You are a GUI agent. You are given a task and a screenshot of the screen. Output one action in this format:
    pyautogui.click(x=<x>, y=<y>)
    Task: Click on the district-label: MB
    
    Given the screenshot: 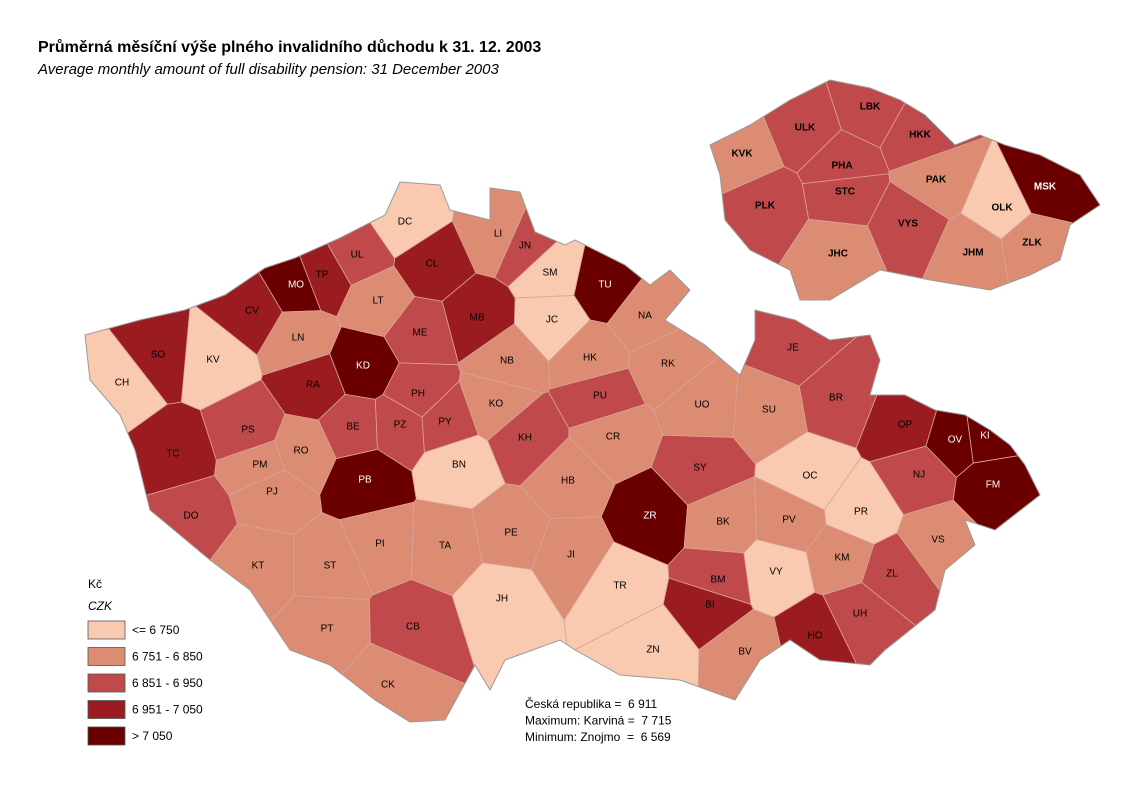 What is the action you would take?
    pyautogui.click(x=477, y=318)
    